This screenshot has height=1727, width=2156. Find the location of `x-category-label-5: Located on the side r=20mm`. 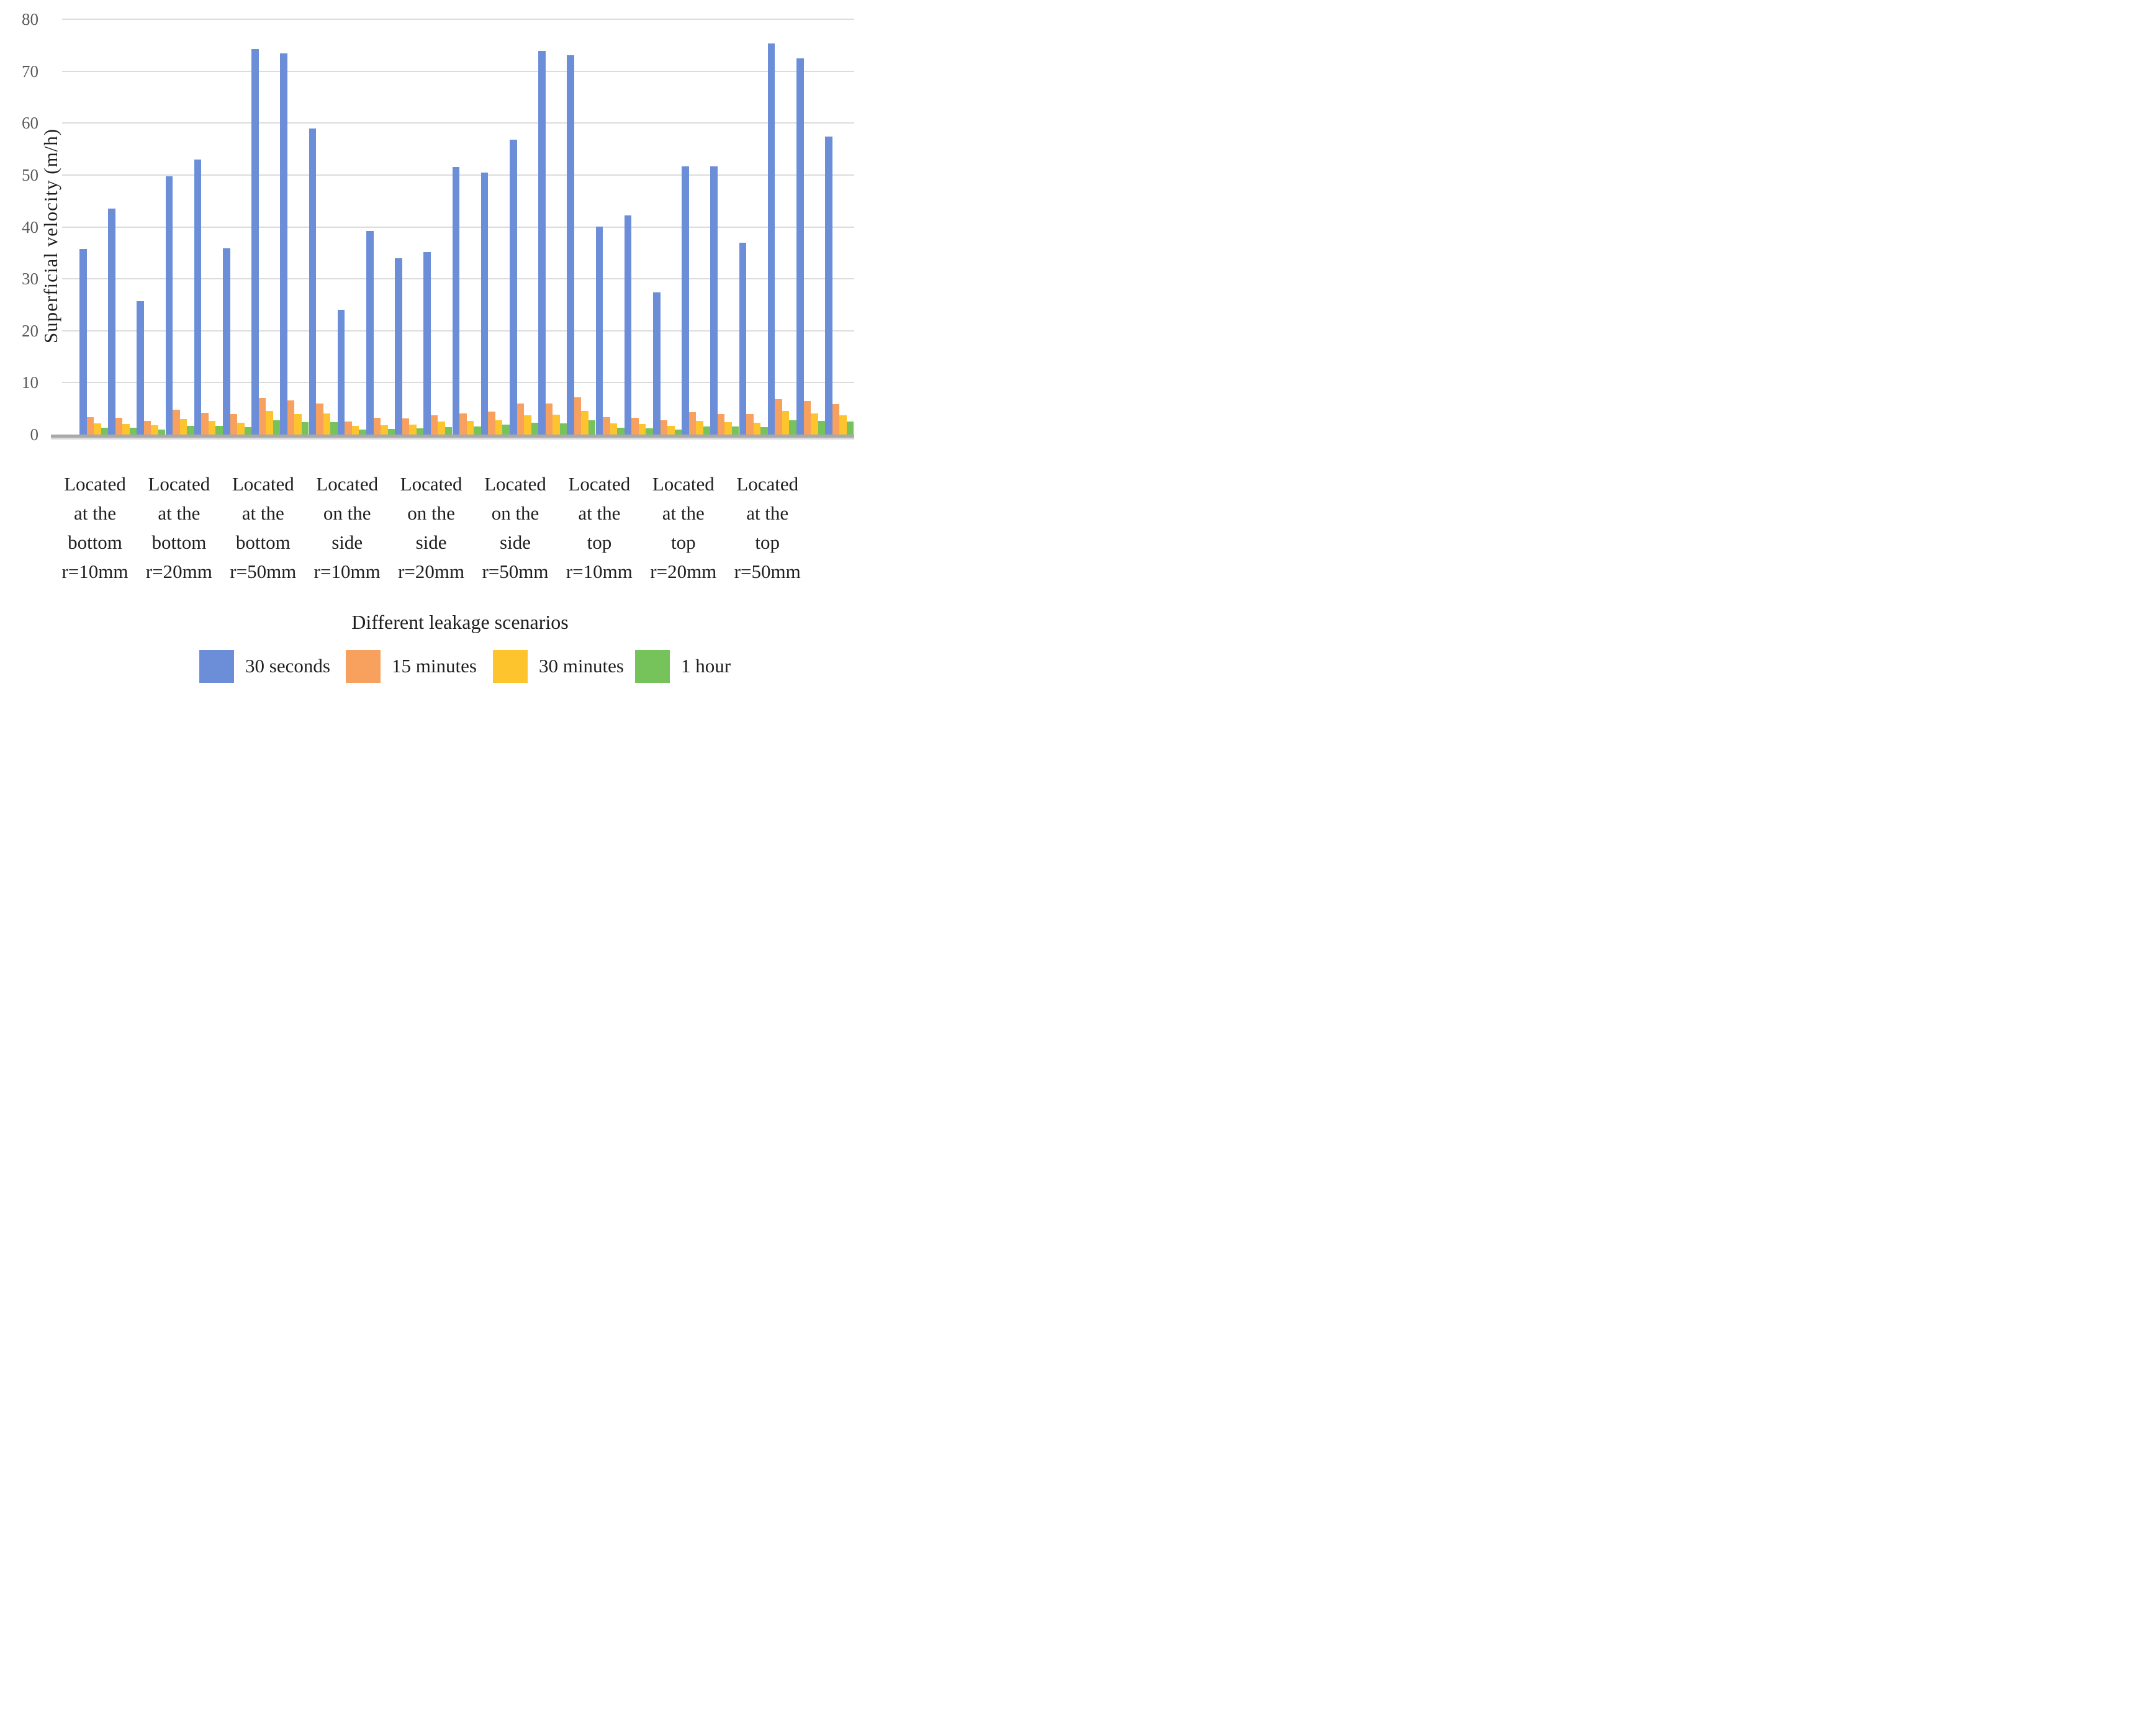

x-category-label-5: Located on the side r=20mm is located at coordinates (431, 527).